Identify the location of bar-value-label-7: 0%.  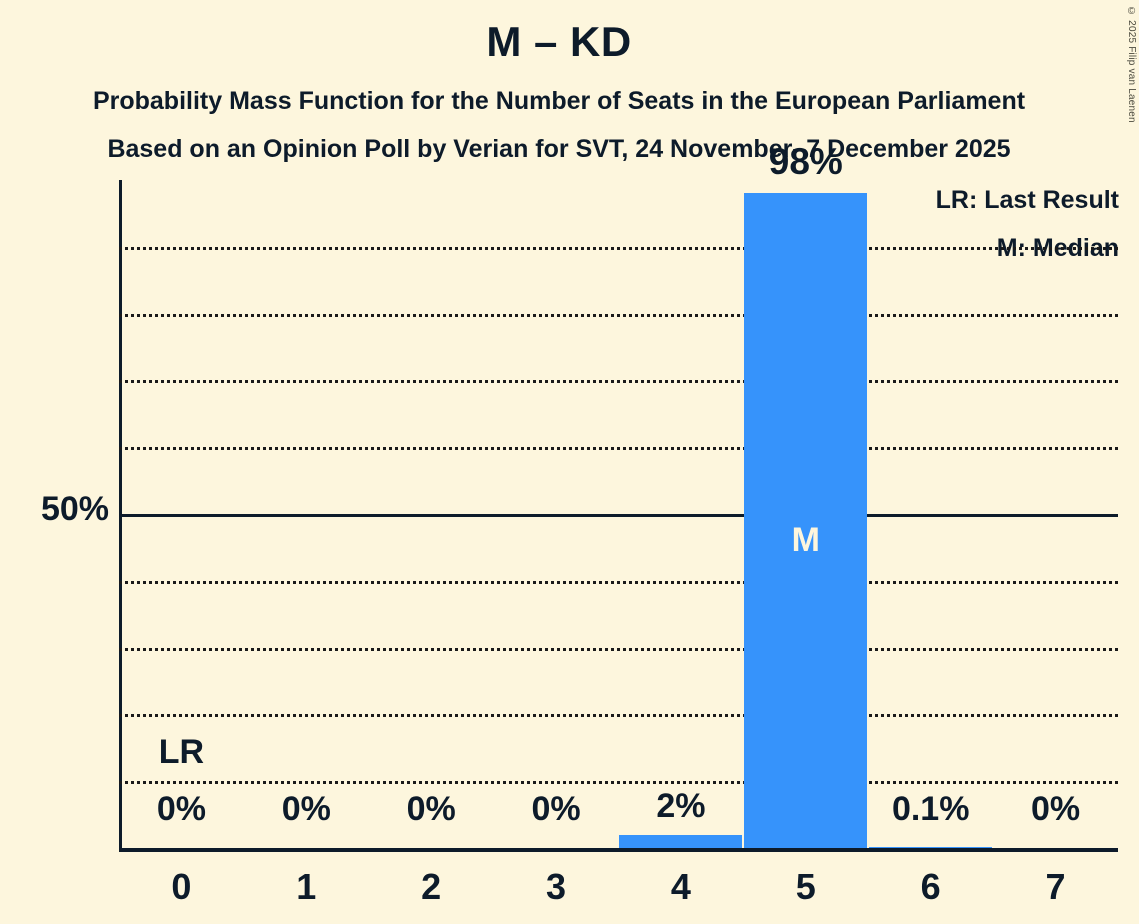
(1055, 809).